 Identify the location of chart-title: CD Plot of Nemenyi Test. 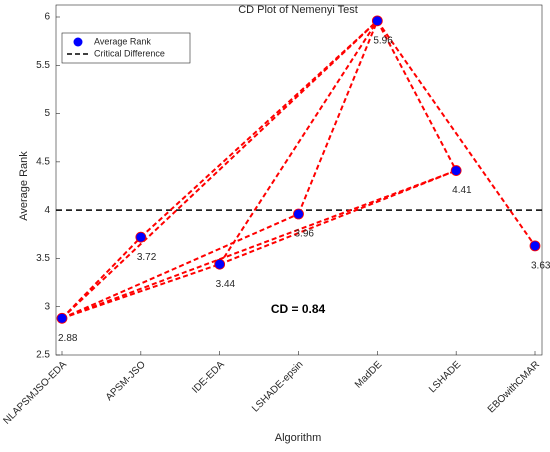
(298, 10).